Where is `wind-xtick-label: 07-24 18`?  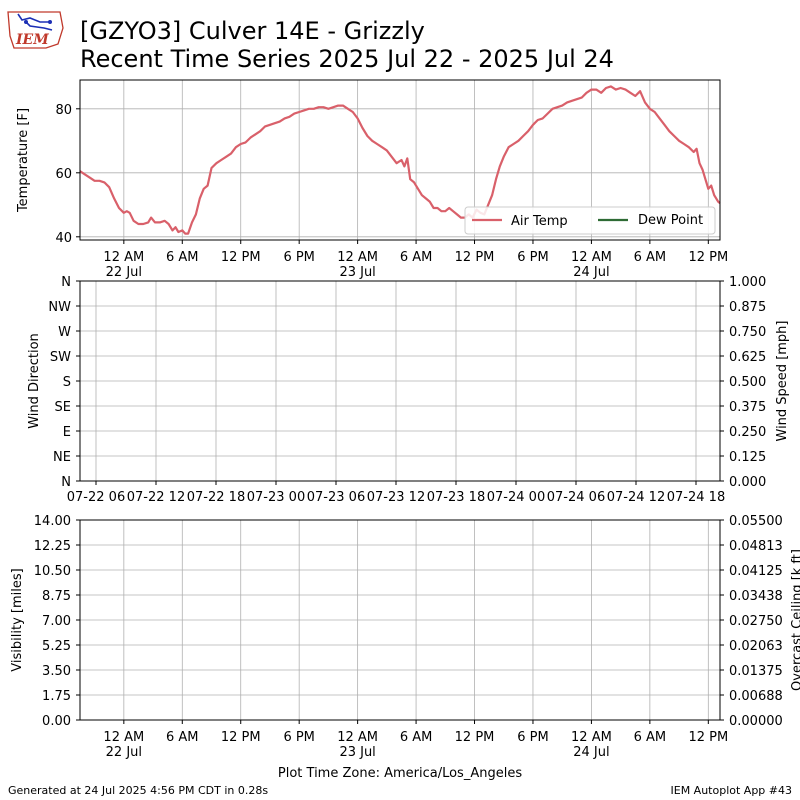
wind-xtick-label: 07-24 18 is located at coordinates (696, 497).